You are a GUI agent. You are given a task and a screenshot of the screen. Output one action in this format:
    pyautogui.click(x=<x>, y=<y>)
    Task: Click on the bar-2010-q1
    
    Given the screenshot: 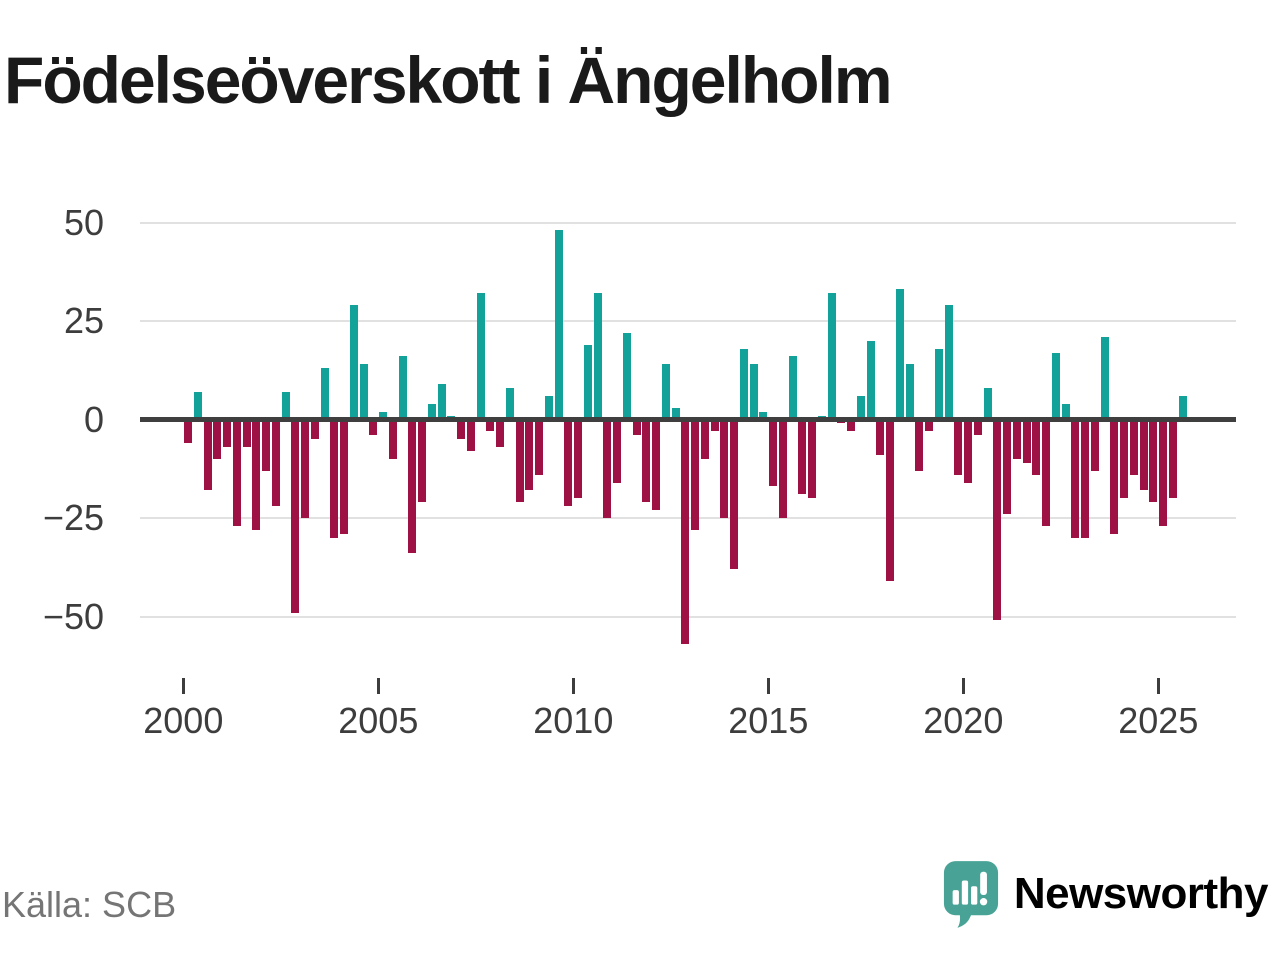 What is the action you would take?
    pyautogui.click(x=578, y=459)
    